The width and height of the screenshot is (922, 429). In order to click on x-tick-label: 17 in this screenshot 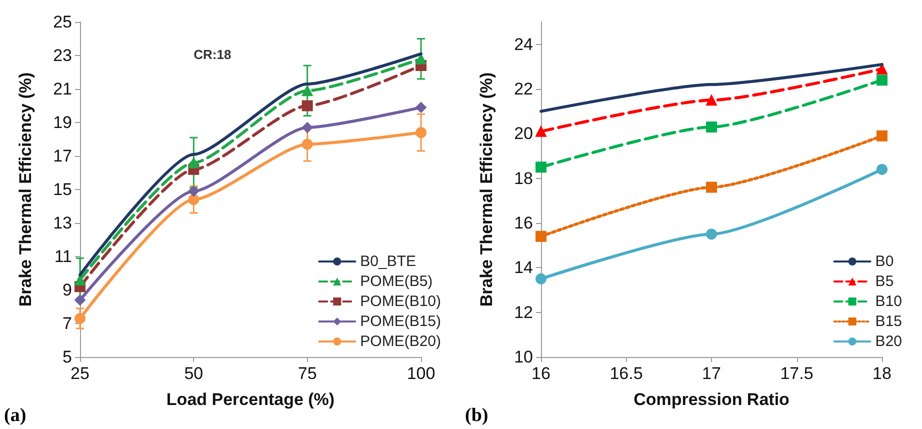, I will do `click(711, 373)`.